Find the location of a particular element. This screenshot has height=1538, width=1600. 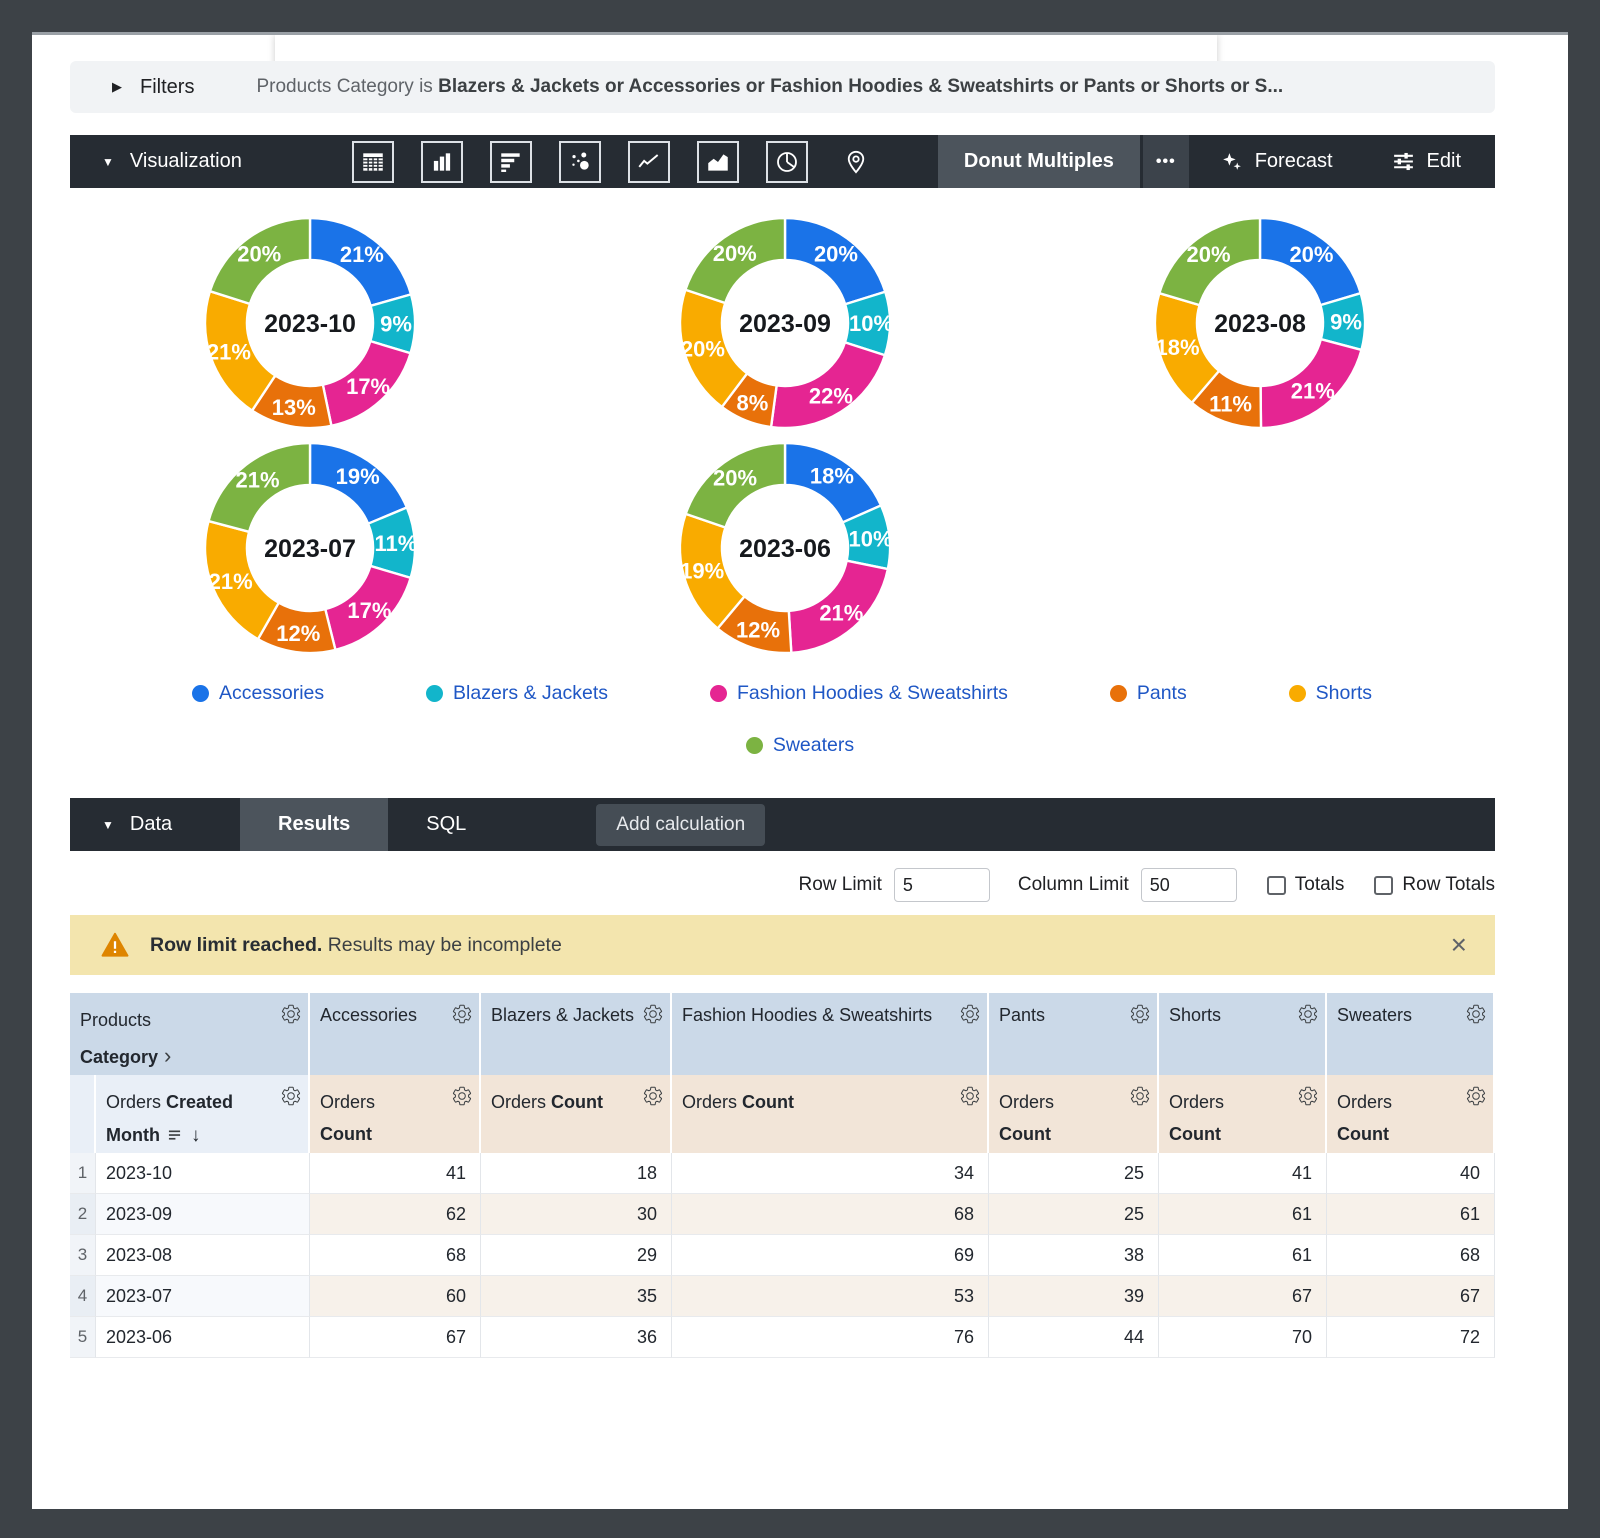

legend-item-Shorts: Shorts is located at coordinates (1330, 693).